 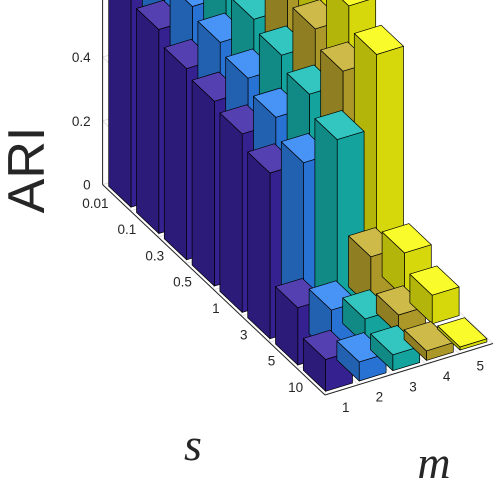 I want to click on m-tick-label: 2, so click(x=380, y=397).